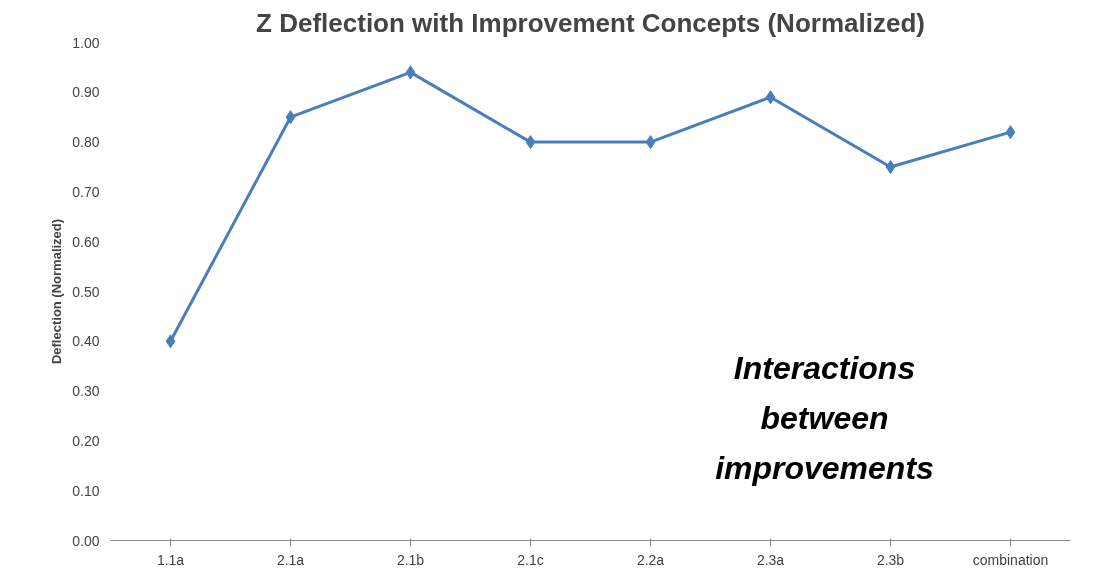 Image resolution: width=1117 pixels, height=576 pixels. Describe the element at coordinates (86, 391) in the screenshot. I see `y-tick-label: 0.30` at that location.